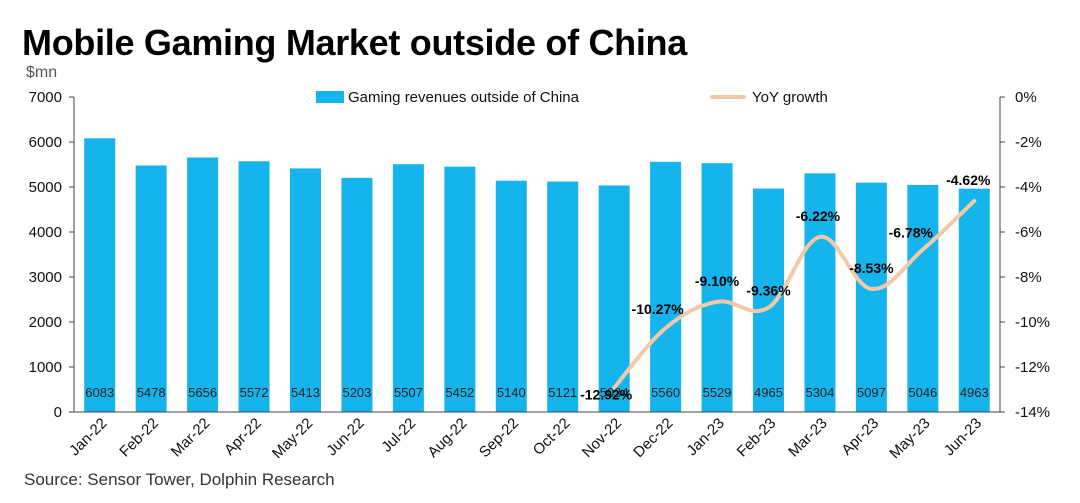  What do you see at coordinates (499, 438) in the screenshot?
I see `x-tick-label: Sep-22` at bounding box center [499, 438].